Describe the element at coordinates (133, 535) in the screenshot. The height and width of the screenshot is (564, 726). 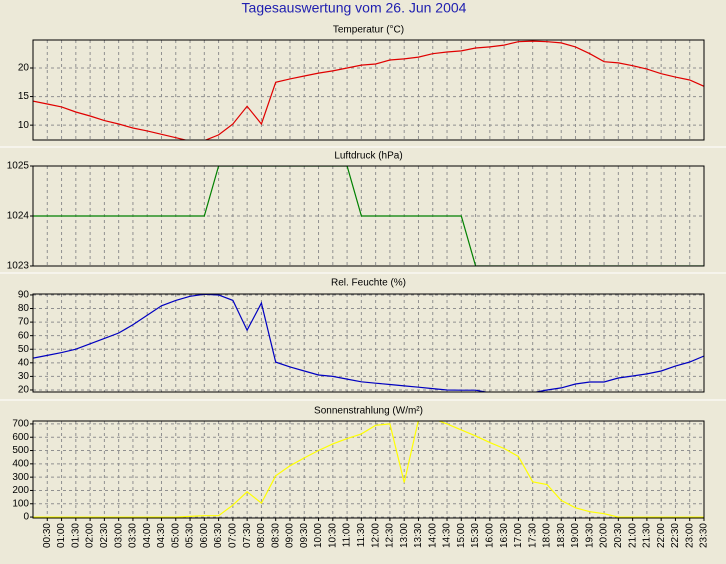
I see `x-tick-label: 03:30` at that location.